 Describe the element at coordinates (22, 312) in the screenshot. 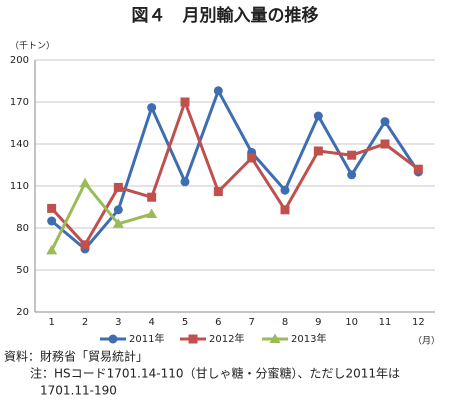

I see `y-tick-label: 20` at that location.